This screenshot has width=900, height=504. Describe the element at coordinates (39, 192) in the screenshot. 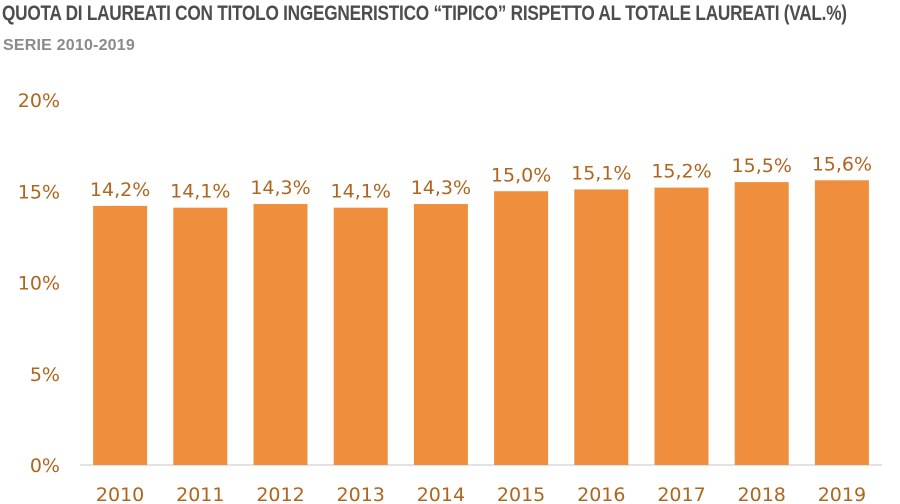

I see `y-tick-label: 15%` at that location.